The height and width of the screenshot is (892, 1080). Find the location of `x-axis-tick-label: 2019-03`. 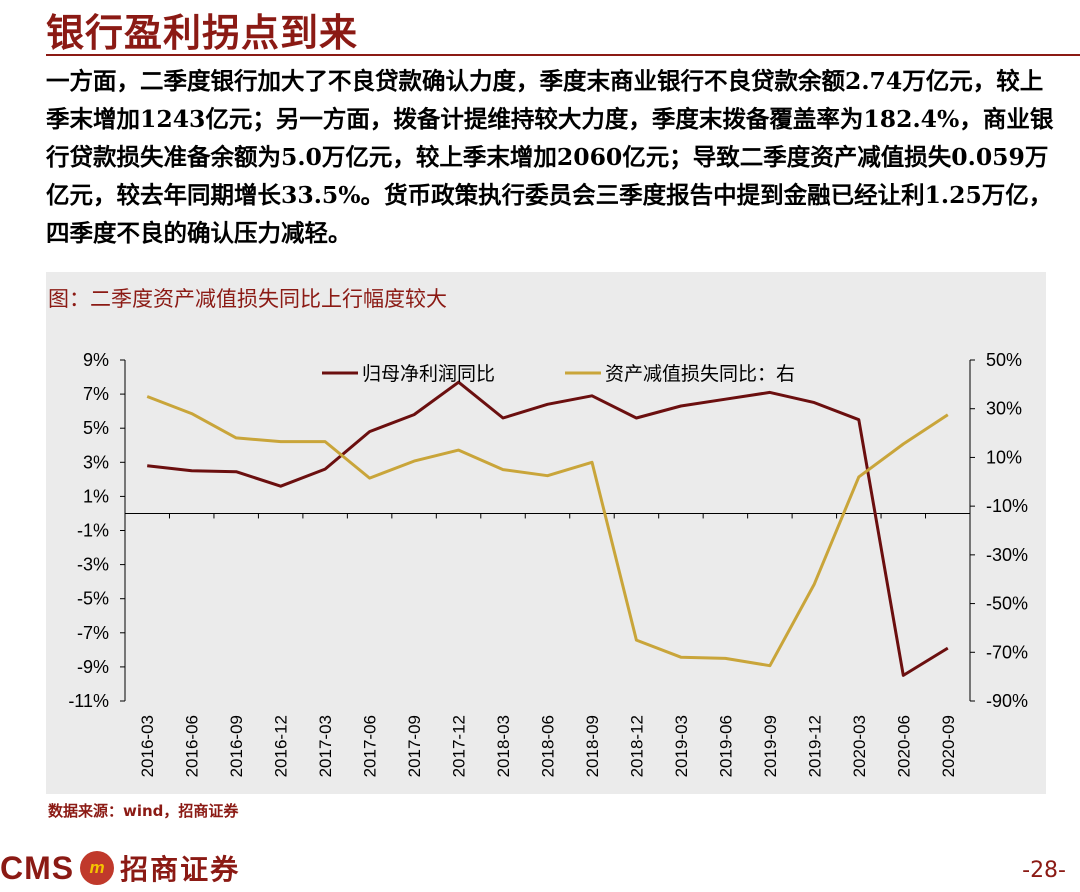

x-axis-tick-label: 2019-03 is located at coordinates (681, 746).